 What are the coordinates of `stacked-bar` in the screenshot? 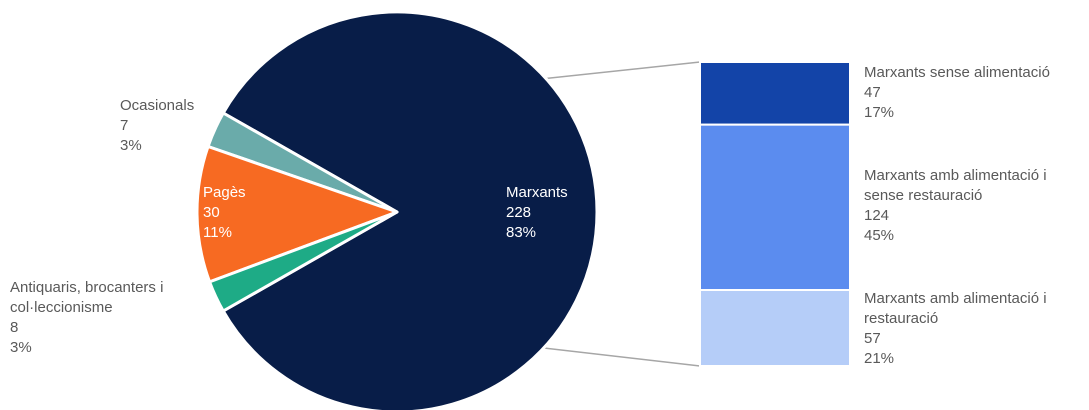 It's located at (775, 214).